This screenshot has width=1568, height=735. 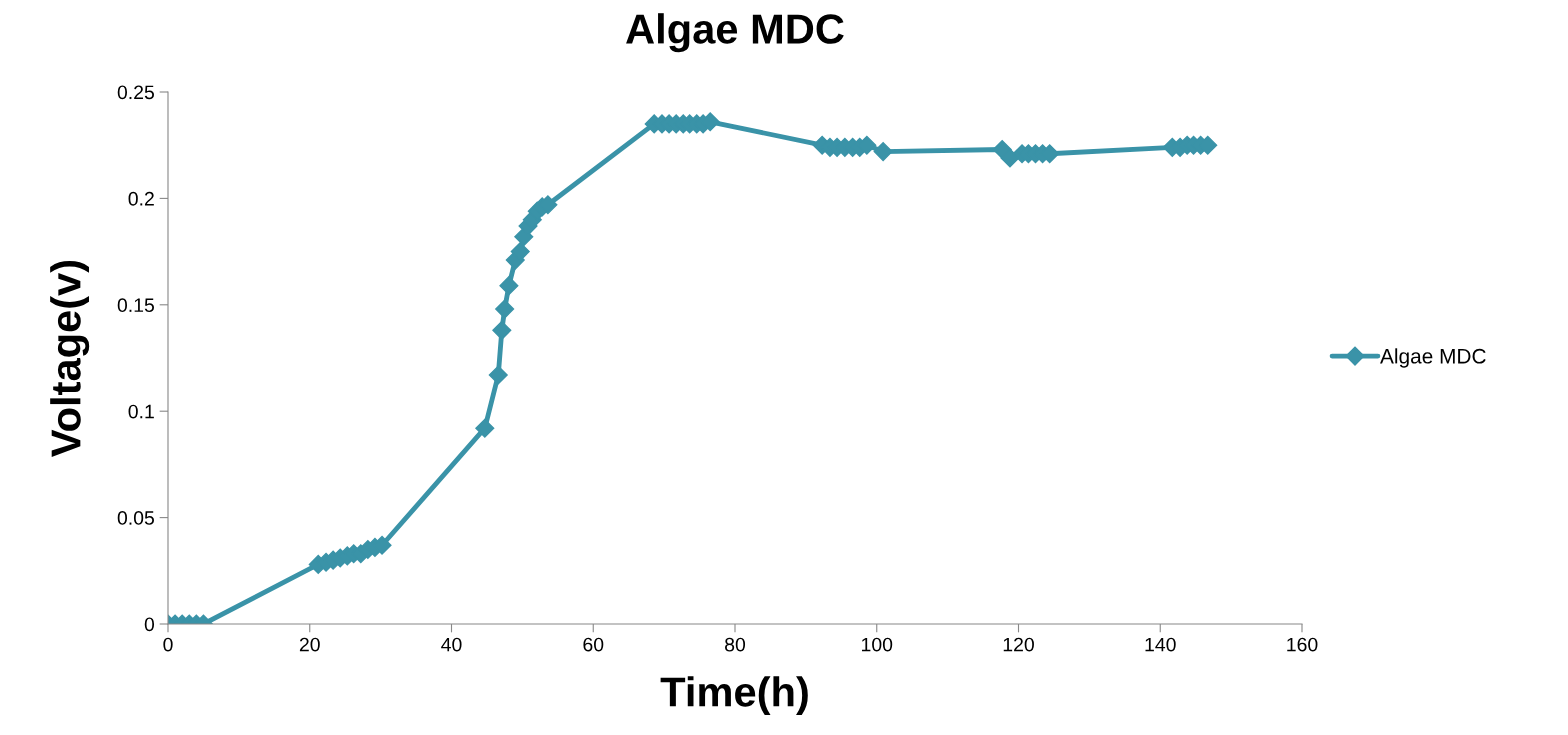 I want to click on x-tick-label: 20, so click(x=309, y=644).